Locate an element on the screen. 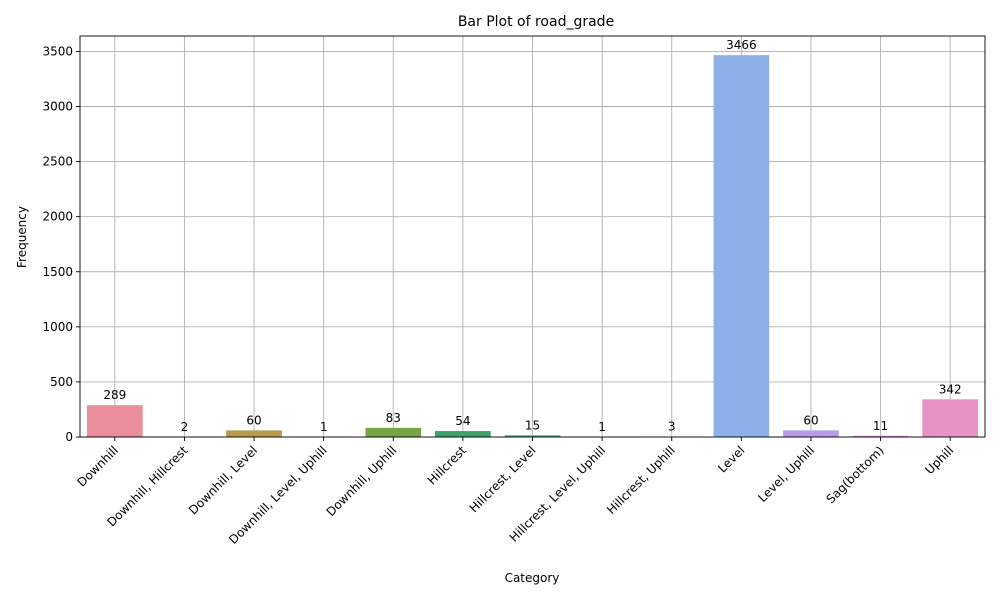  bar-value-label: 3466 is located at coordinates (741, 45).